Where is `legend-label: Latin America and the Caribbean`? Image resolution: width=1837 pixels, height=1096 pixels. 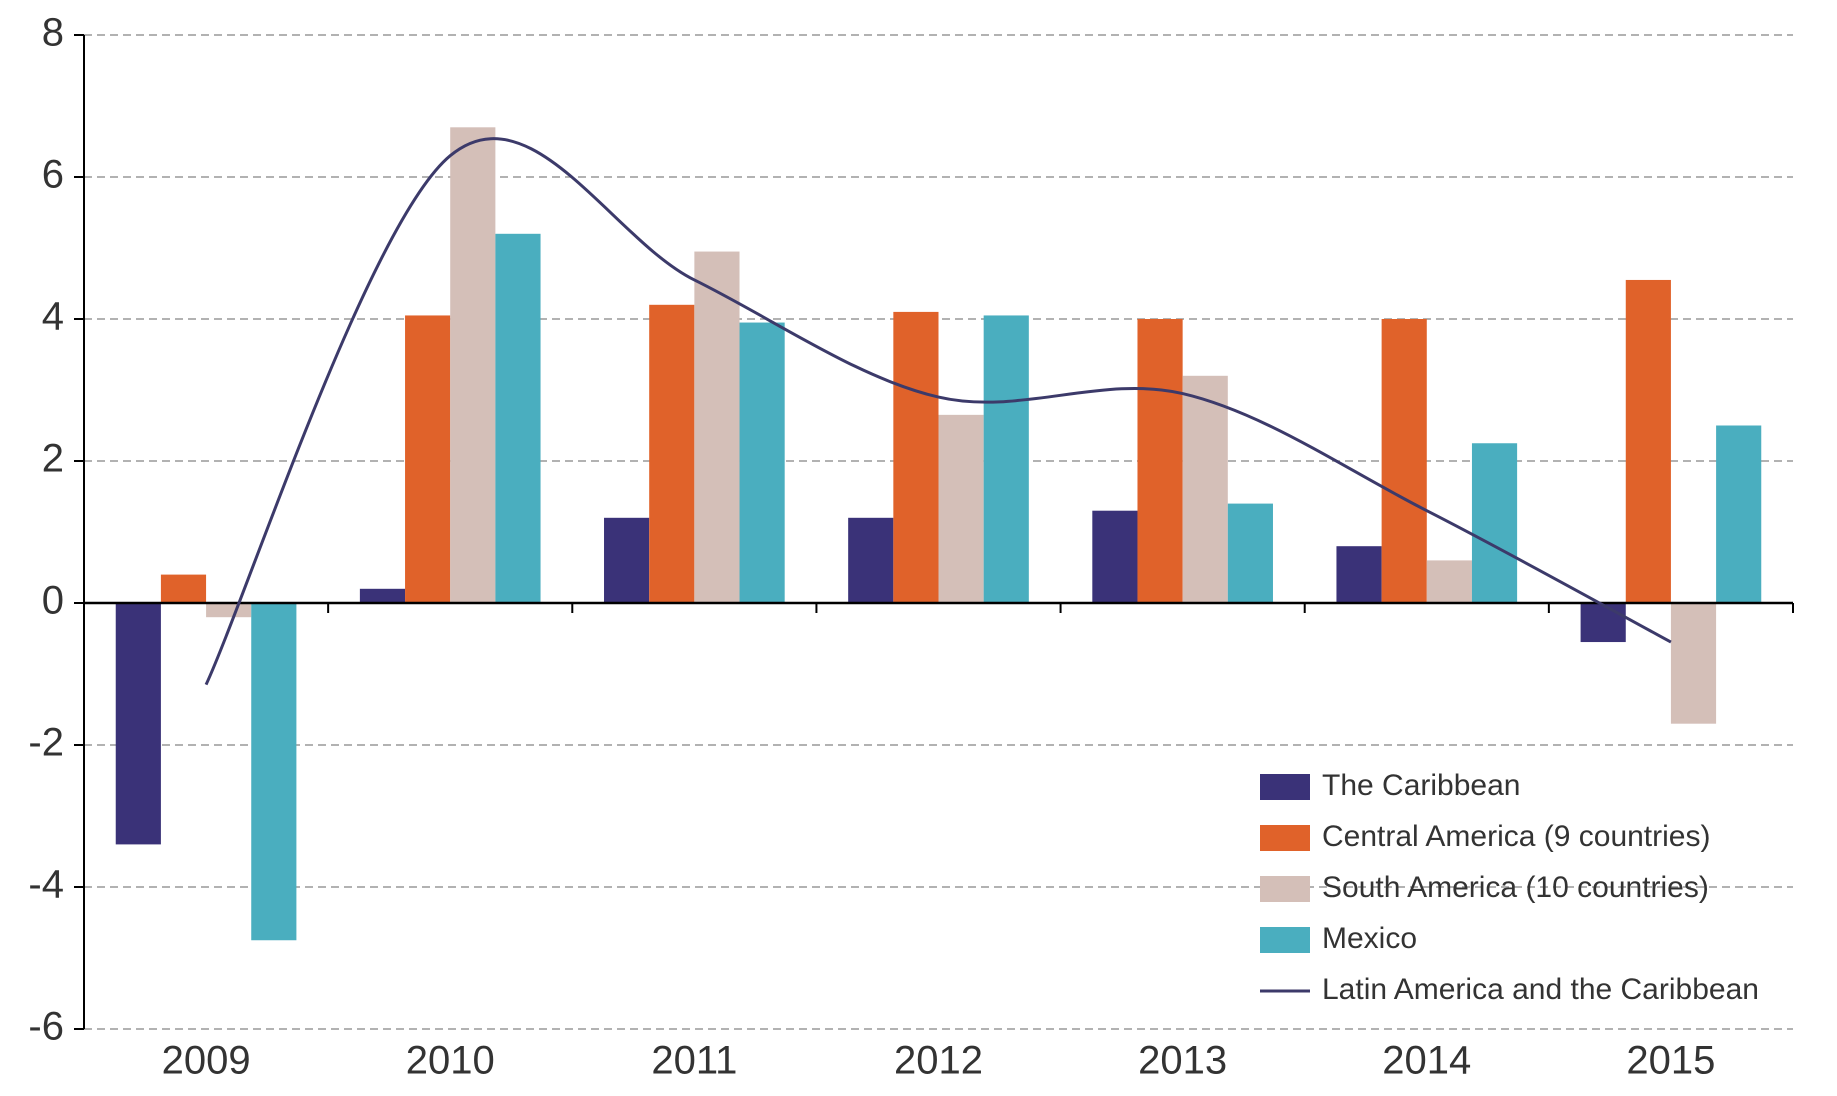 legend-label: Latin America and the Caribbean is located at coordinates (1540, 989).